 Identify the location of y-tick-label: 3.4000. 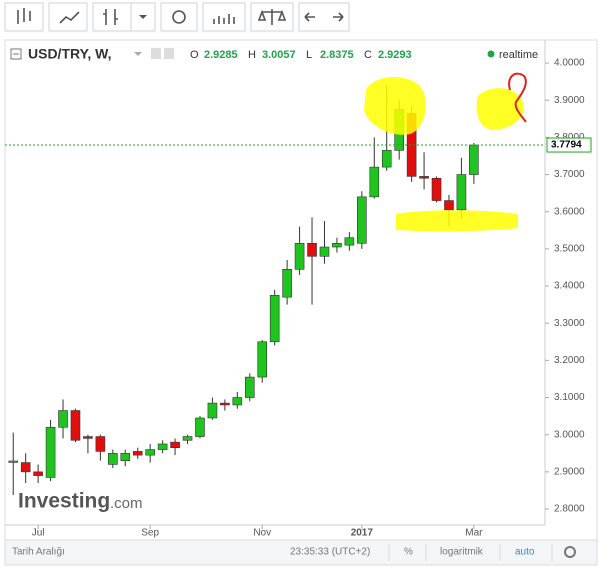
(569, 286).